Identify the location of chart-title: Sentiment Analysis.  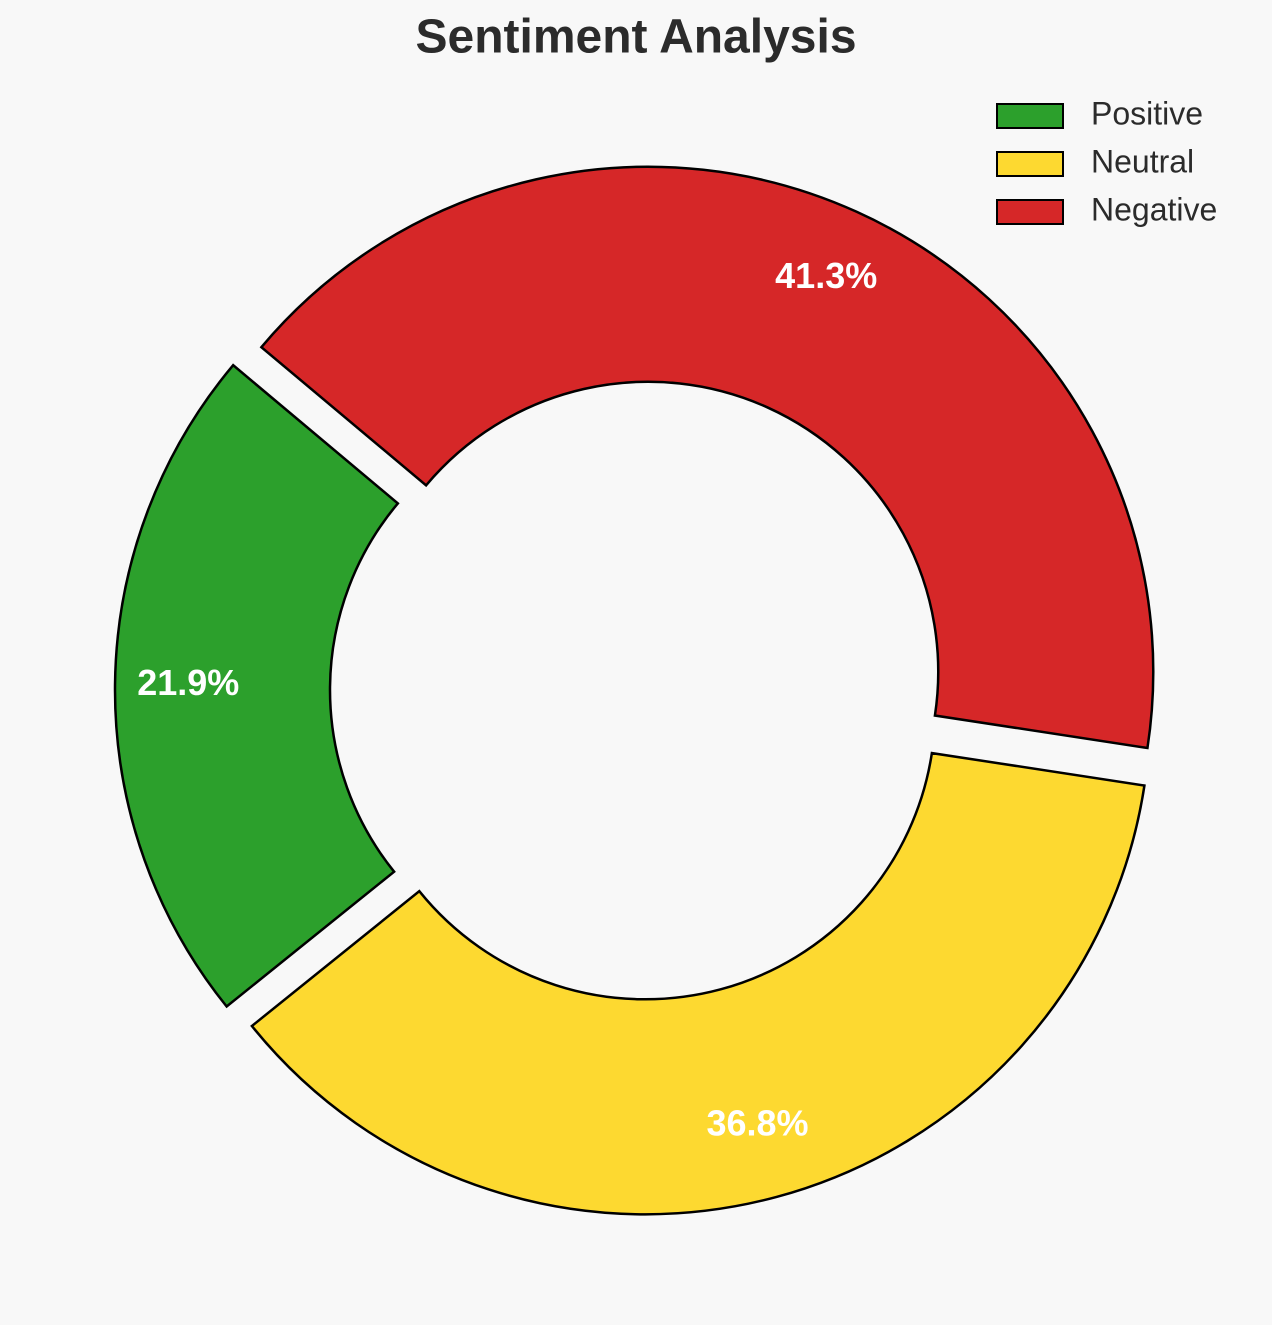
(635, 37).